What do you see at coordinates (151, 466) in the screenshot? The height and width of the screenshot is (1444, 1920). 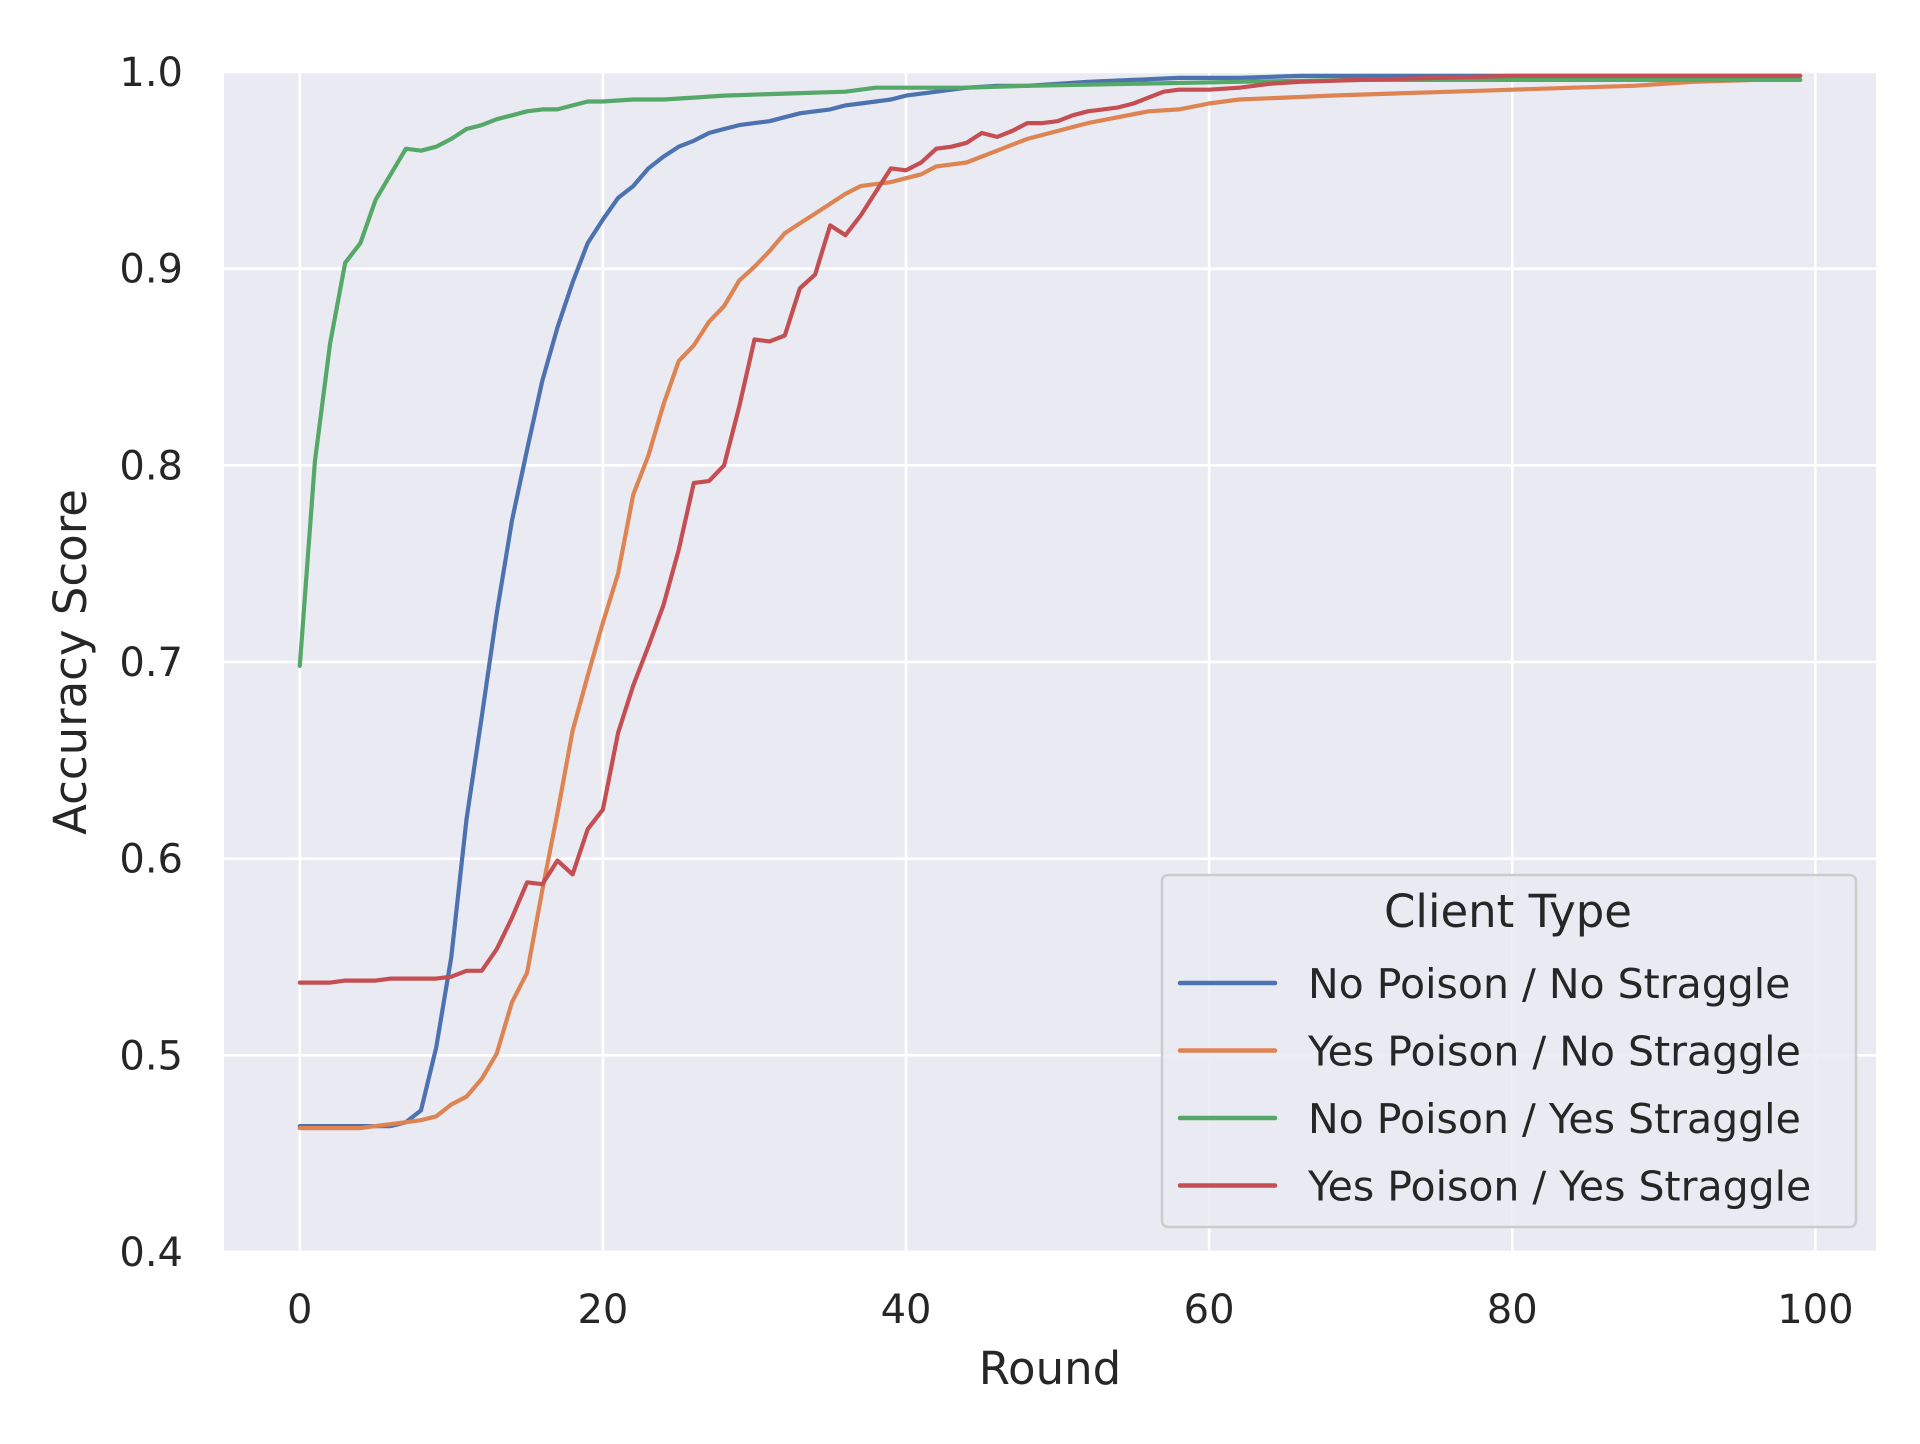 I see `y-tick-label: 0.8` at bounding box center [151, 466].